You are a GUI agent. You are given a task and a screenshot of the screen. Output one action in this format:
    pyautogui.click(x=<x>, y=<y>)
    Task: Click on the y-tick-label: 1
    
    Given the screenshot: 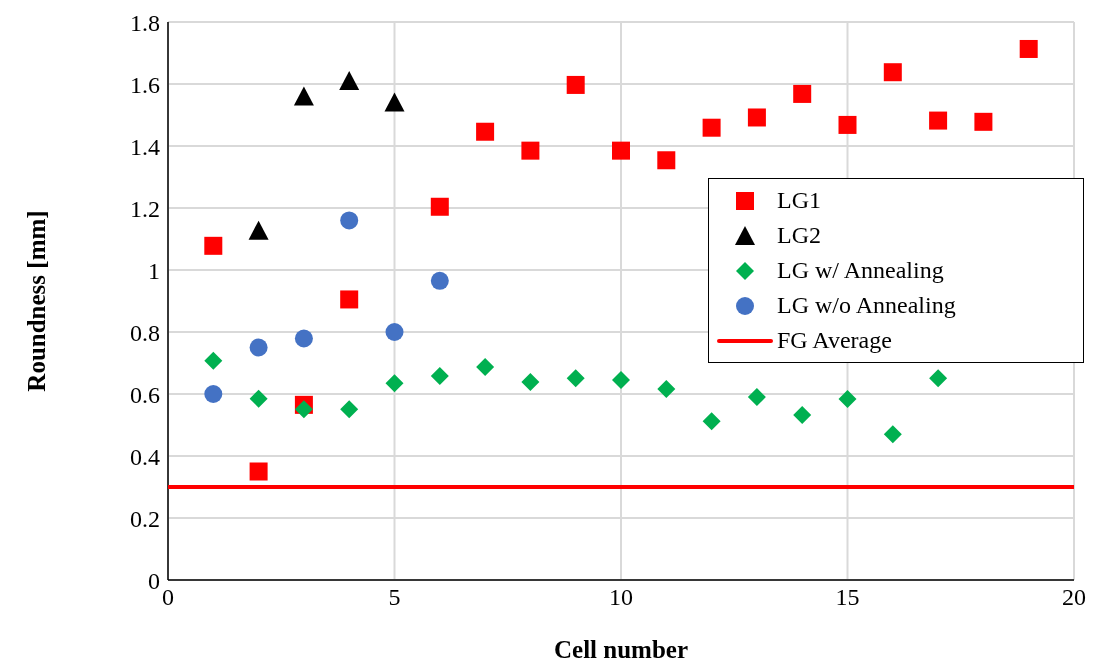 What is the action you would take?
    pyautogui.click(x=154, y=270)
    